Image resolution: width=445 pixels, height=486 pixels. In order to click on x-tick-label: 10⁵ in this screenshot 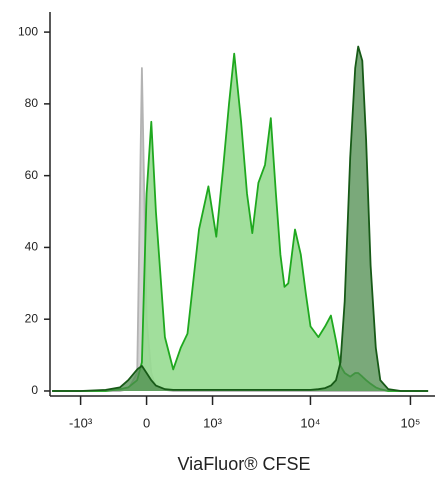, I will do `click(411, 422)`.